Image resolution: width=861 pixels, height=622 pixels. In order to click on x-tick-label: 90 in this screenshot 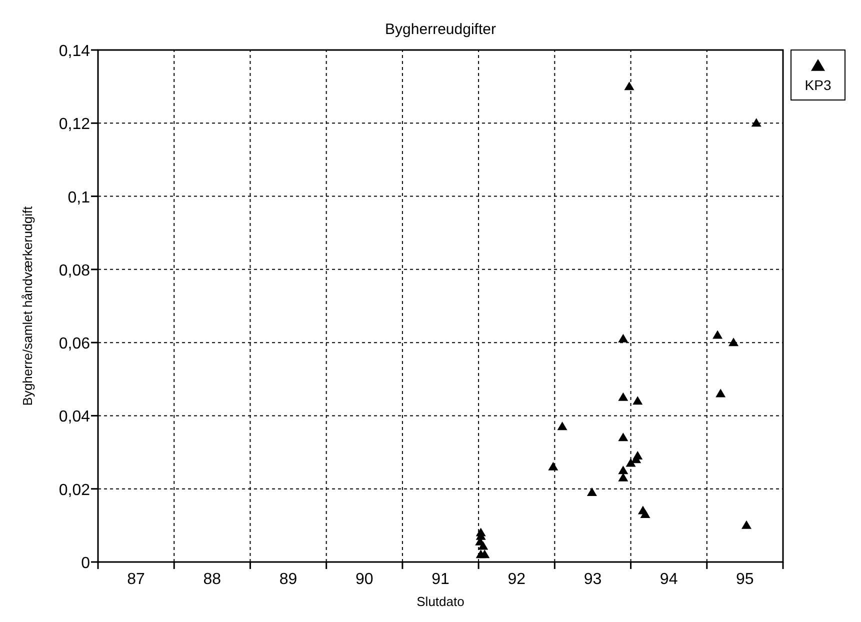, I will do `click(364, 579)`.